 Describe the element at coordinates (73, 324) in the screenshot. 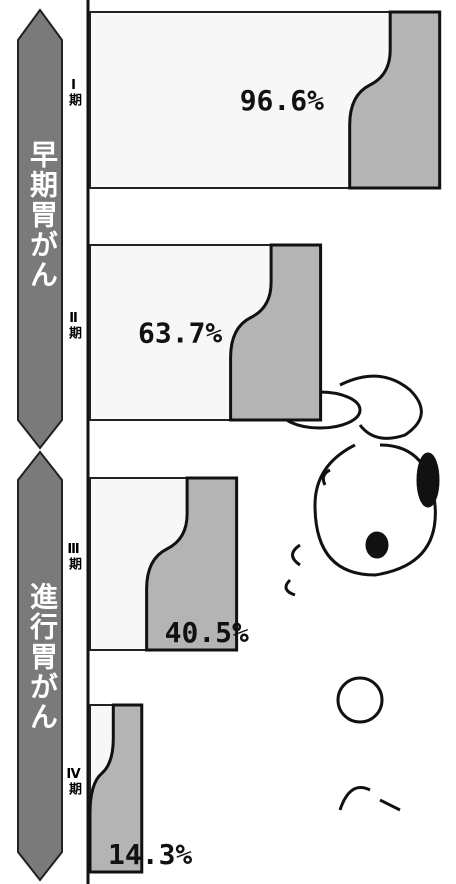

I see `category-label: Ⅱ期` at that location.